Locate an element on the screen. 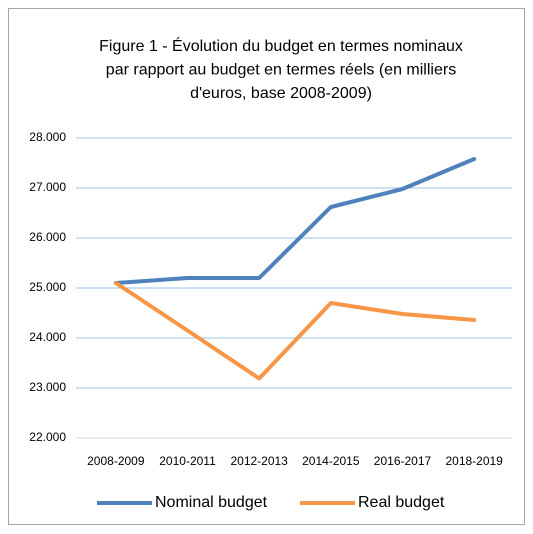  y-tick-label: 22.000 is located at coordinates (47, 437).